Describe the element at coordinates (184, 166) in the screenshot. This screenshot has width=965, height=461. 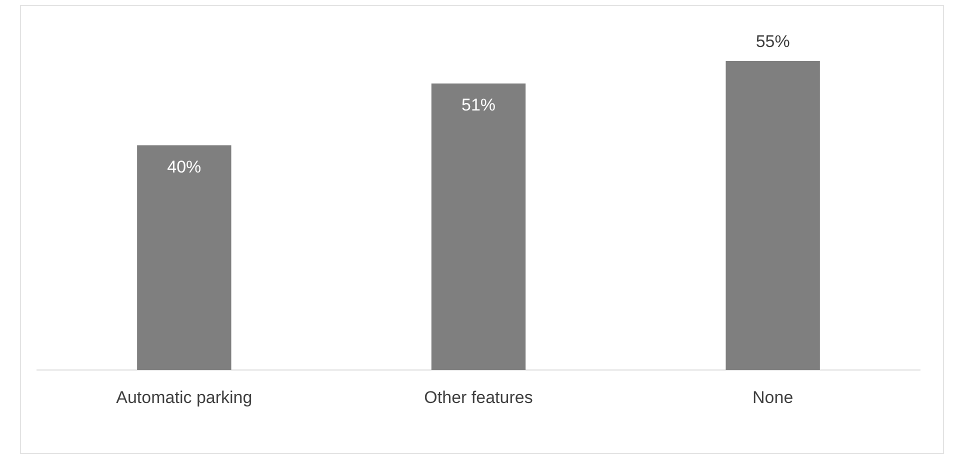
I see `data-label: 40%` at that location.